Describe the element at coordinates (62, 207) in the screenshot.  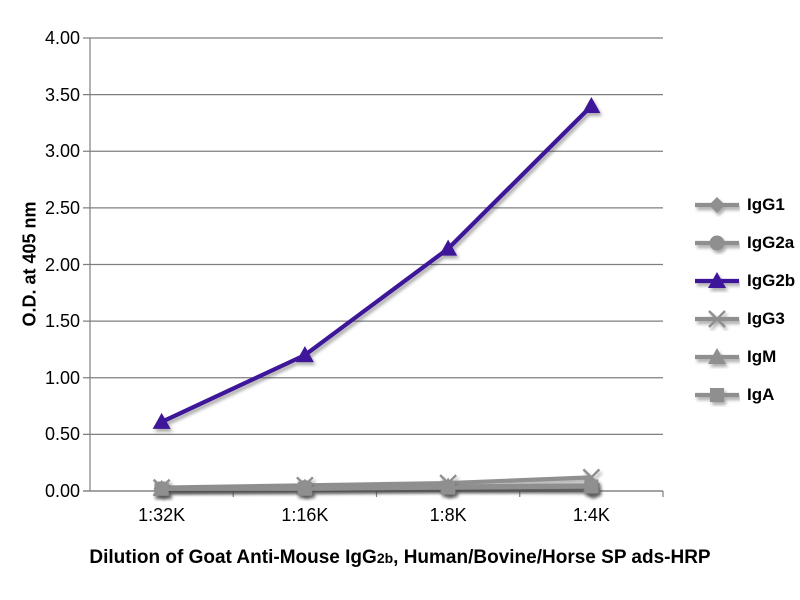
I see `y-tick-label: 2.50` at that location.